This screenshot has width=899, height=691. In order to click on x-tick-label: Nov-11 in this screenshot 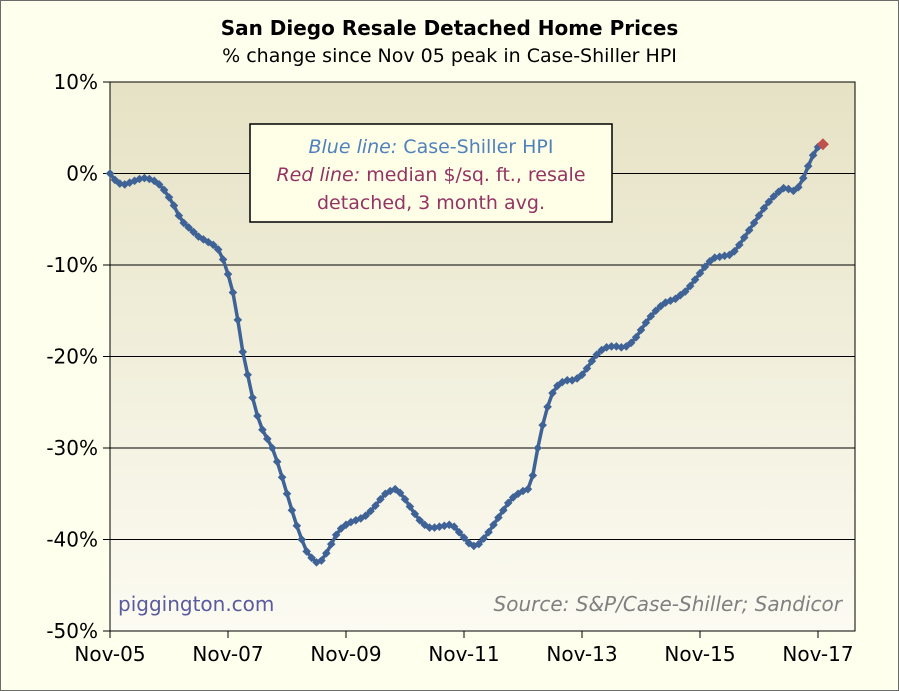, I will do `click(463, 654)`.